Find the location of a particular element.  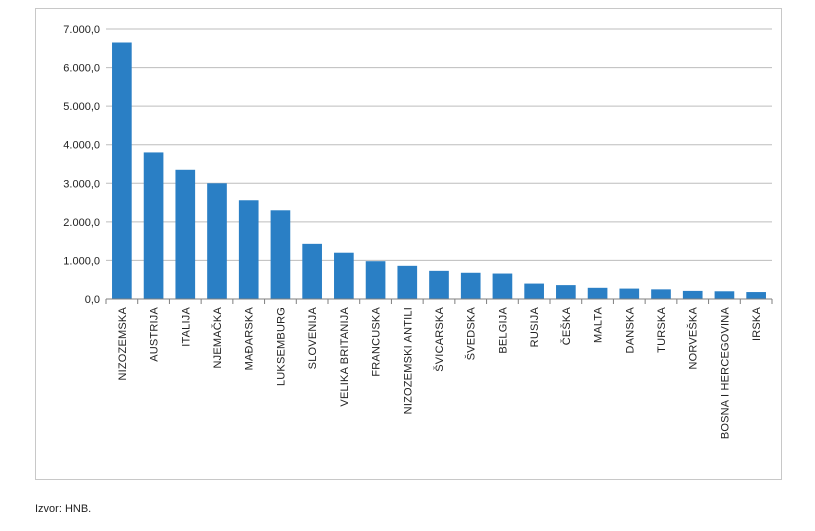

x-axis is located at coordinates (439, 301).